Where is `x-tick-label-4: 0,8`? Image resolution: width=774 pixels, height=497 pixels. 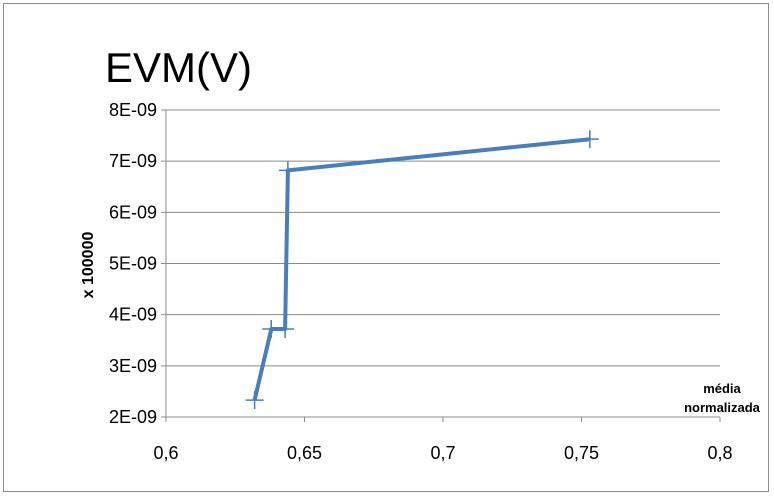
x-tick-label-4: 0,8 is located at coordinates (719, 453).